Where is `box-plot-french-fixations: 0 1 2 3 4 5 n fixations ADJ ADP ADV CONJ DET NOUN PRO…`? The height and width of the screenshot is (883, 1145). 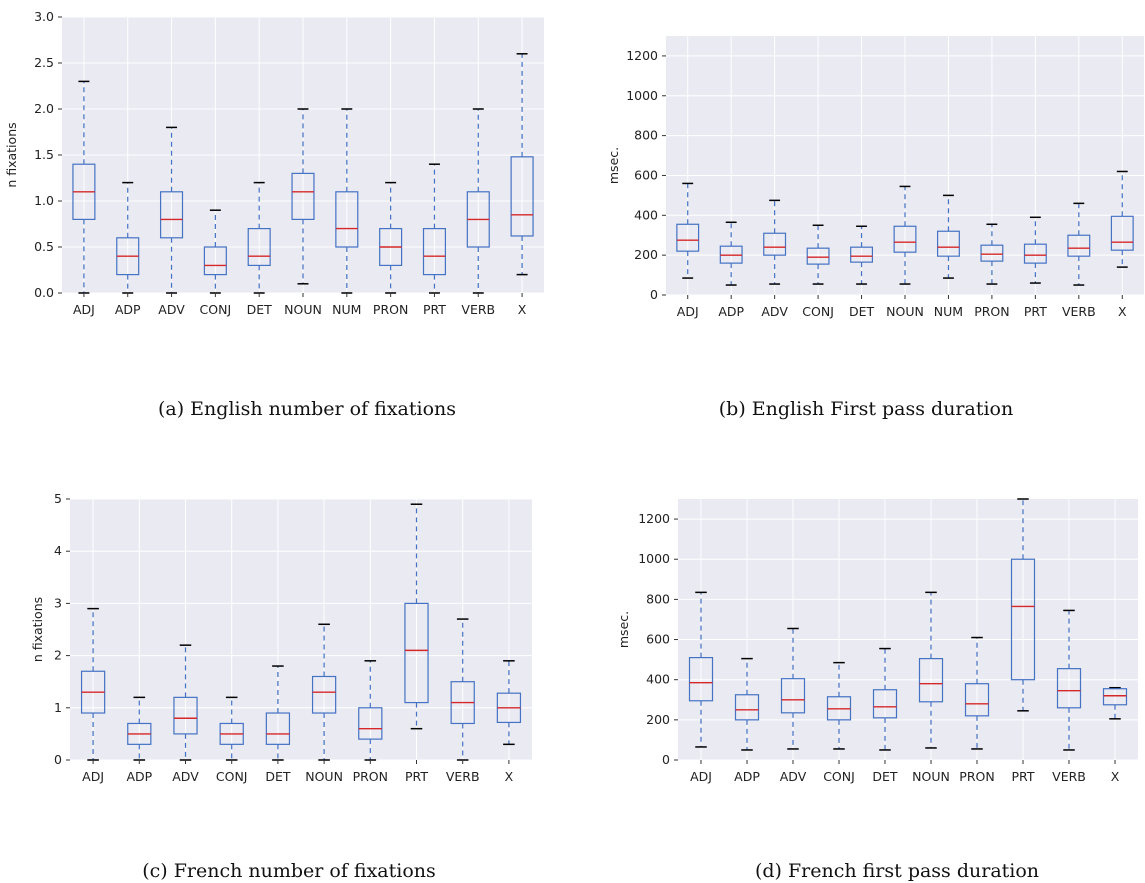
box-plot-french-fixations: 0 1 2 3 4 5 n fixations ADJ ADP ADV CONJ DET NOUN PRO… is located at coordinates (281, 637).